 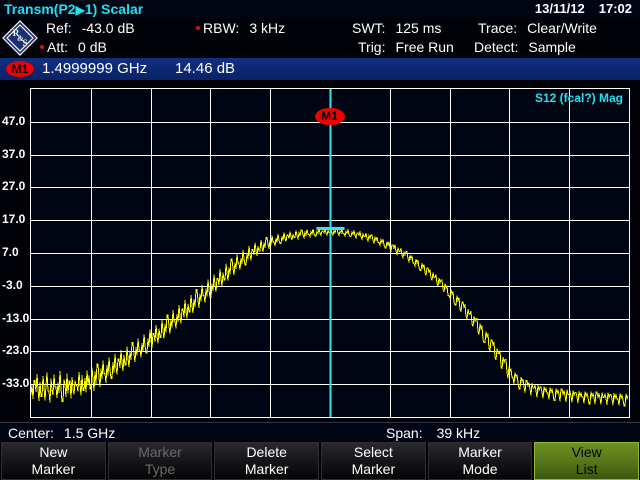 What do you see at coordinates (320, 69) in the screenshot?
I see `marker-info-bar: M1 1.4999999 GHz 14.46 dB` at bounding box center [320, 69].